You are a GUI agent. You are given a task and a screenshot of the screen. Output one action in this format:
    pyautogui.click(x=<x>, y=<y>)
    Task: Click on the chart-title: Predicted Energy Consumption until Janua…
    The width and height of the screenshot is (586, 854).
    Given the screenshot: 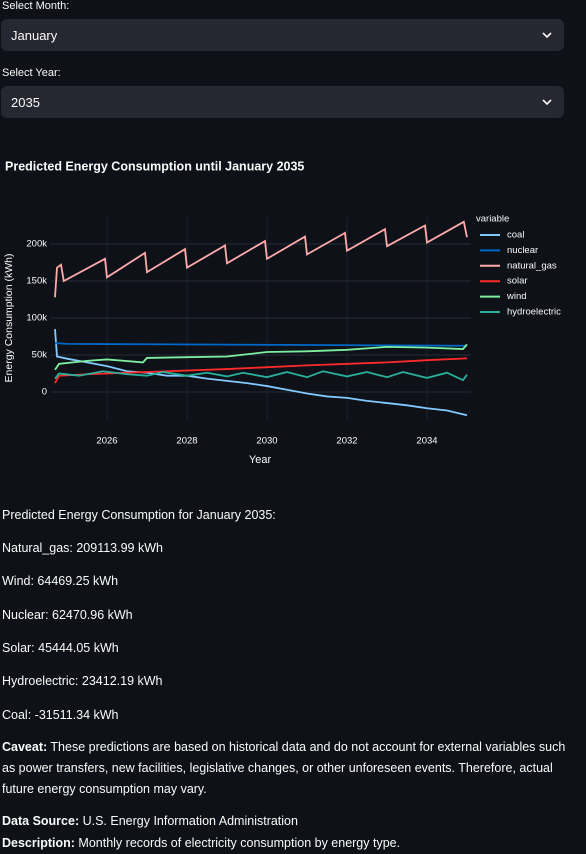 What is the action you would take?
    pyautogui.click(x=154, y=166)
    